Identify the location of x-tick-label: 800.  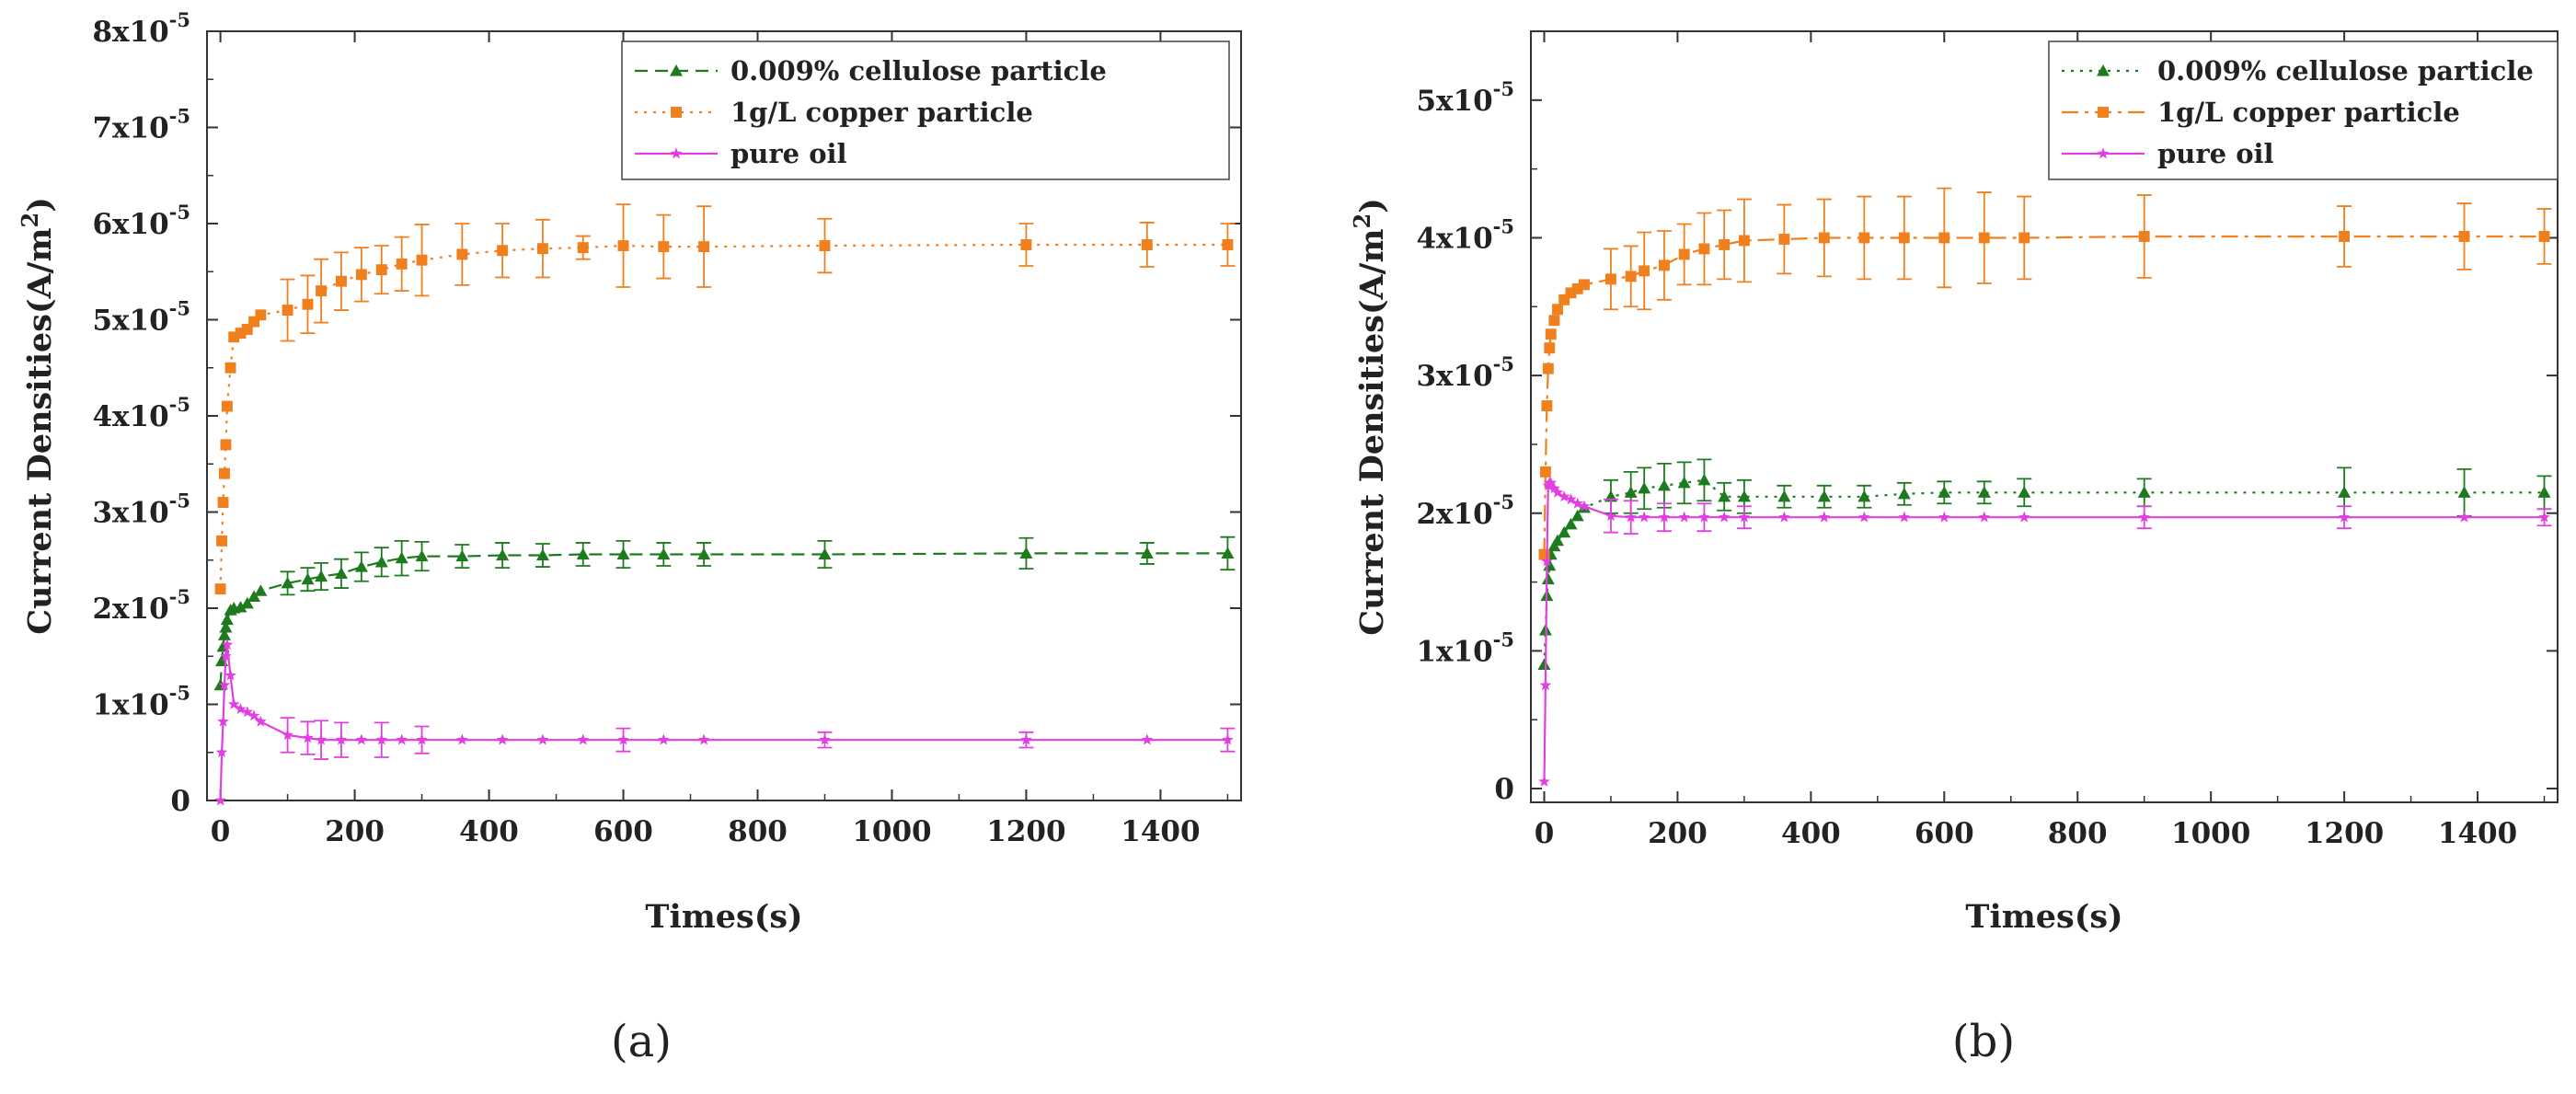
(758, 832).